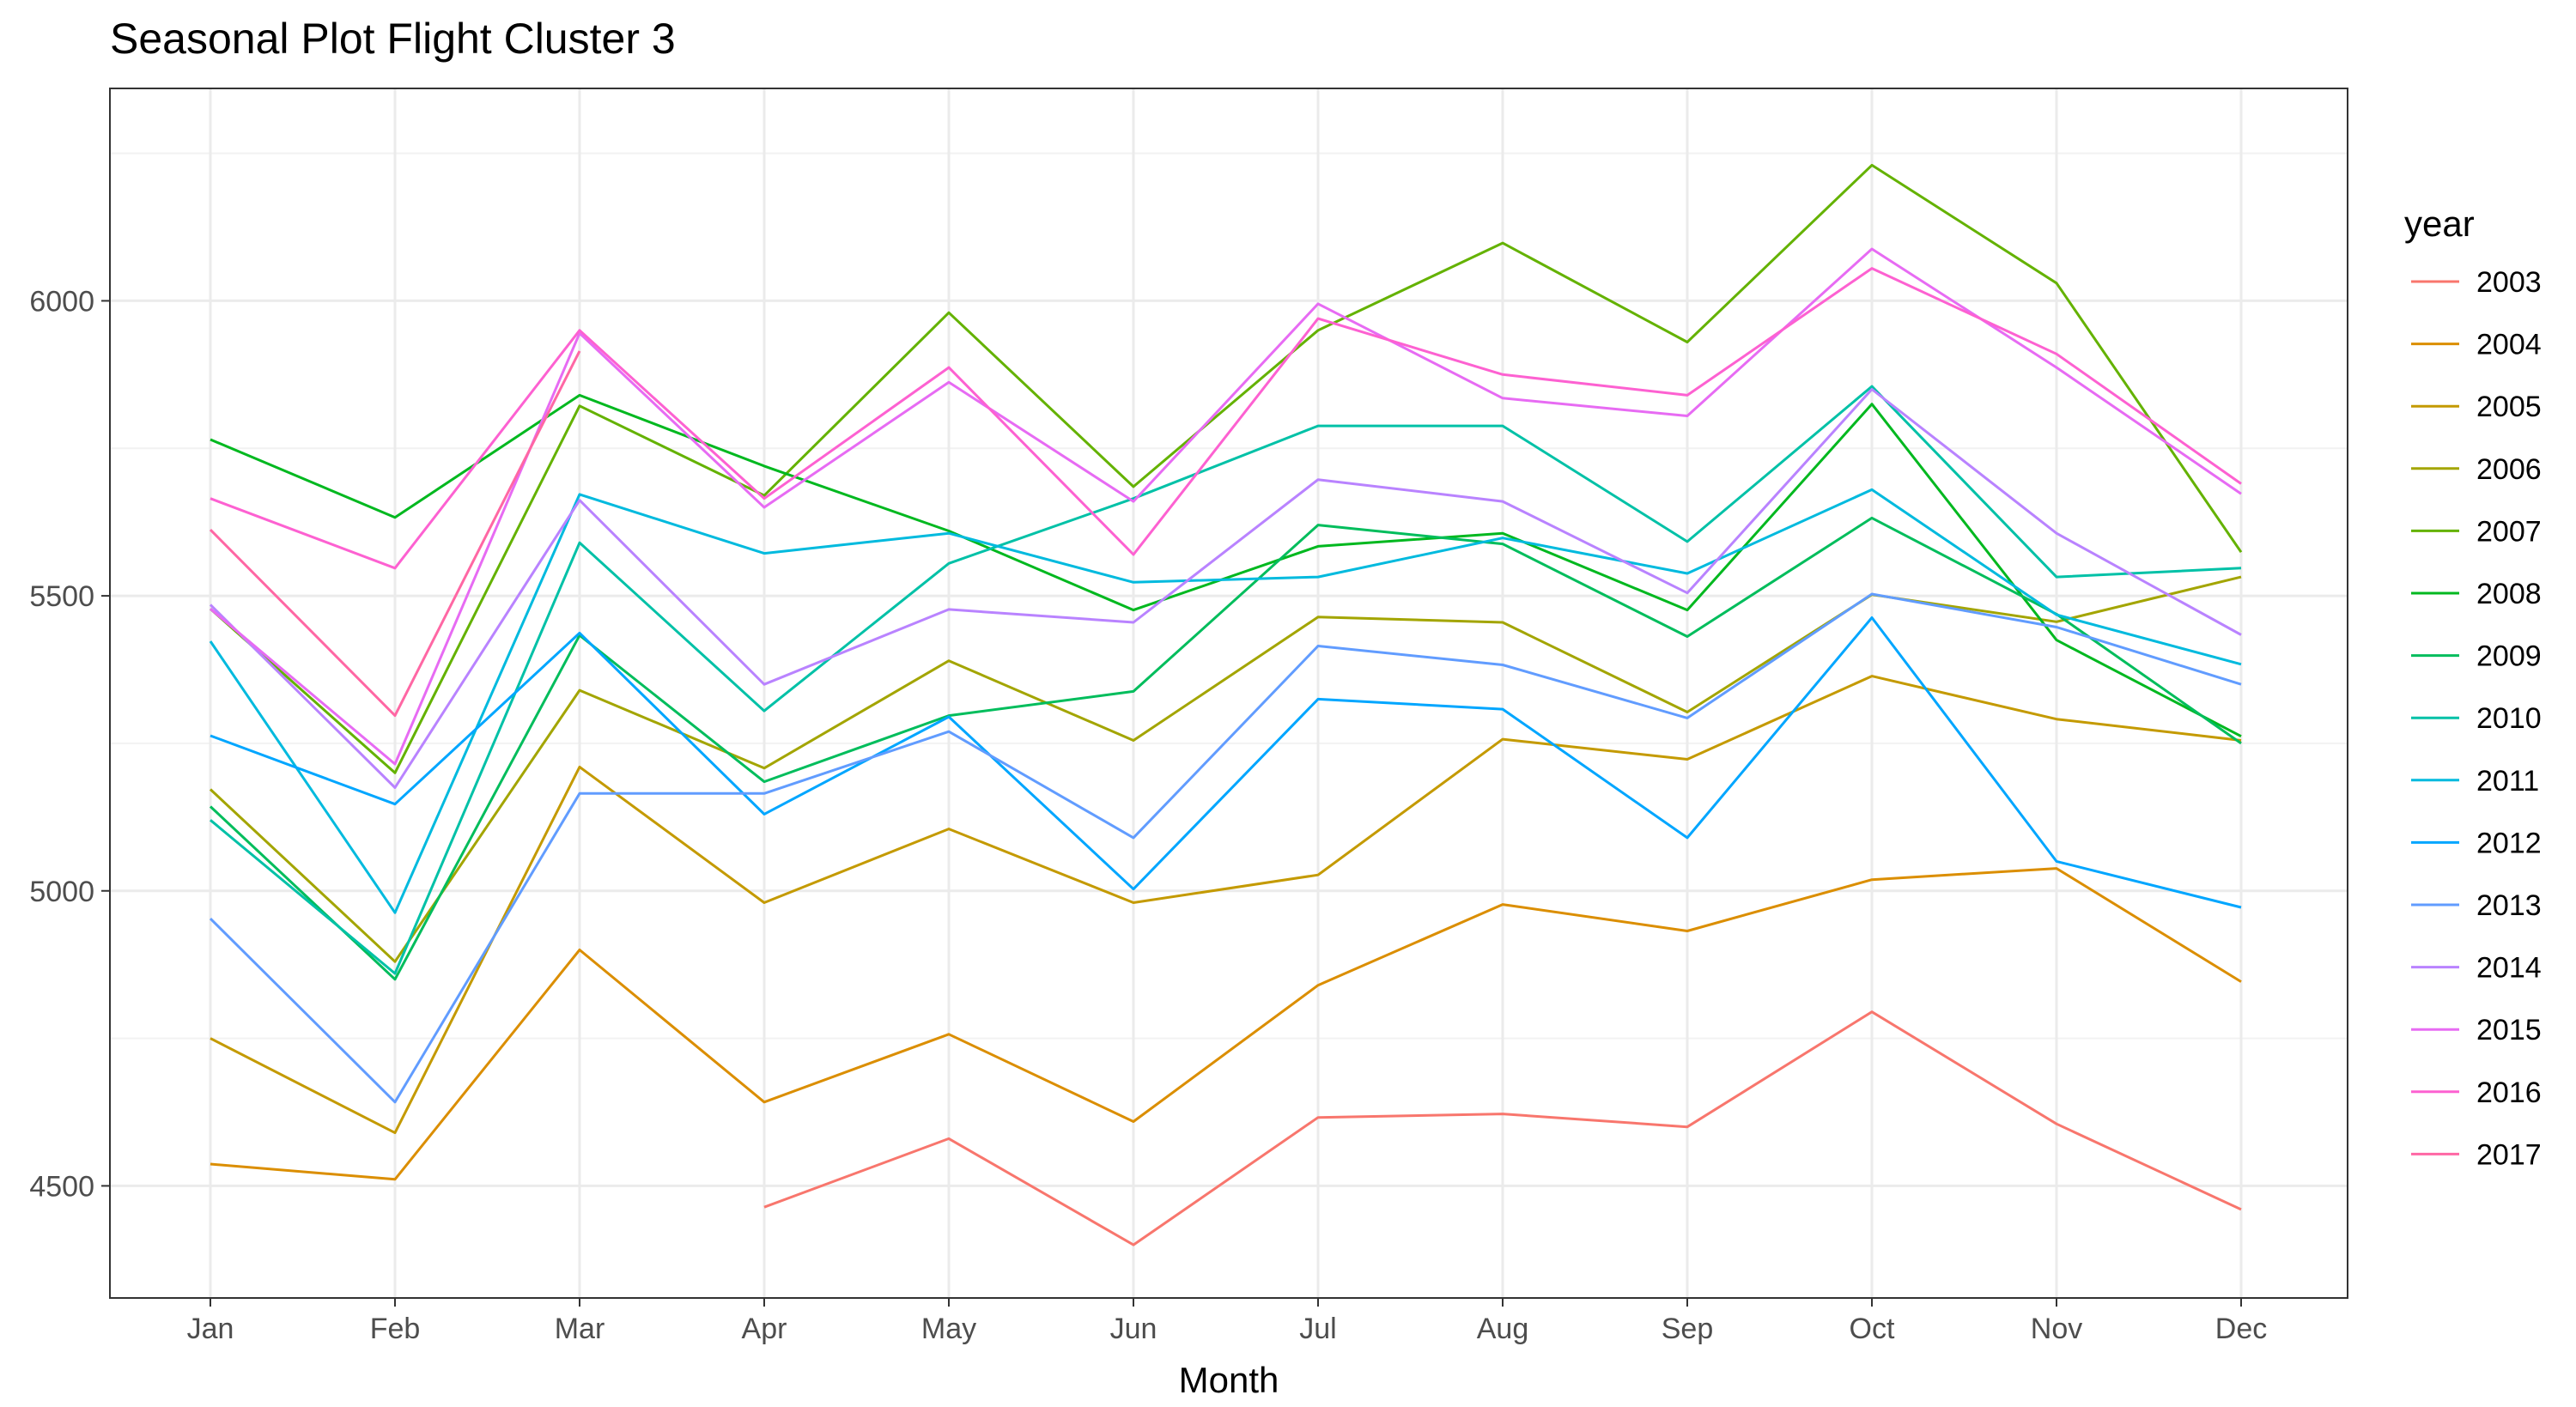  Describe the element at coordinates (764, 1329) in the screenshot. I see `x-tick-label: Apr` at that location.